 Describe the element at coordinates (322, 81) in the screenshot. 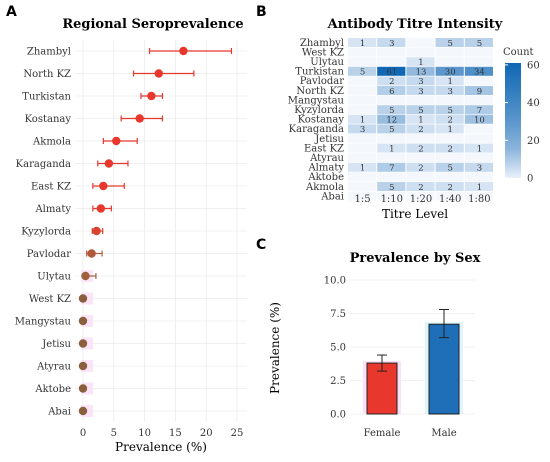

I see `chart-b-y-tick-label: Pavlodar` at that location.